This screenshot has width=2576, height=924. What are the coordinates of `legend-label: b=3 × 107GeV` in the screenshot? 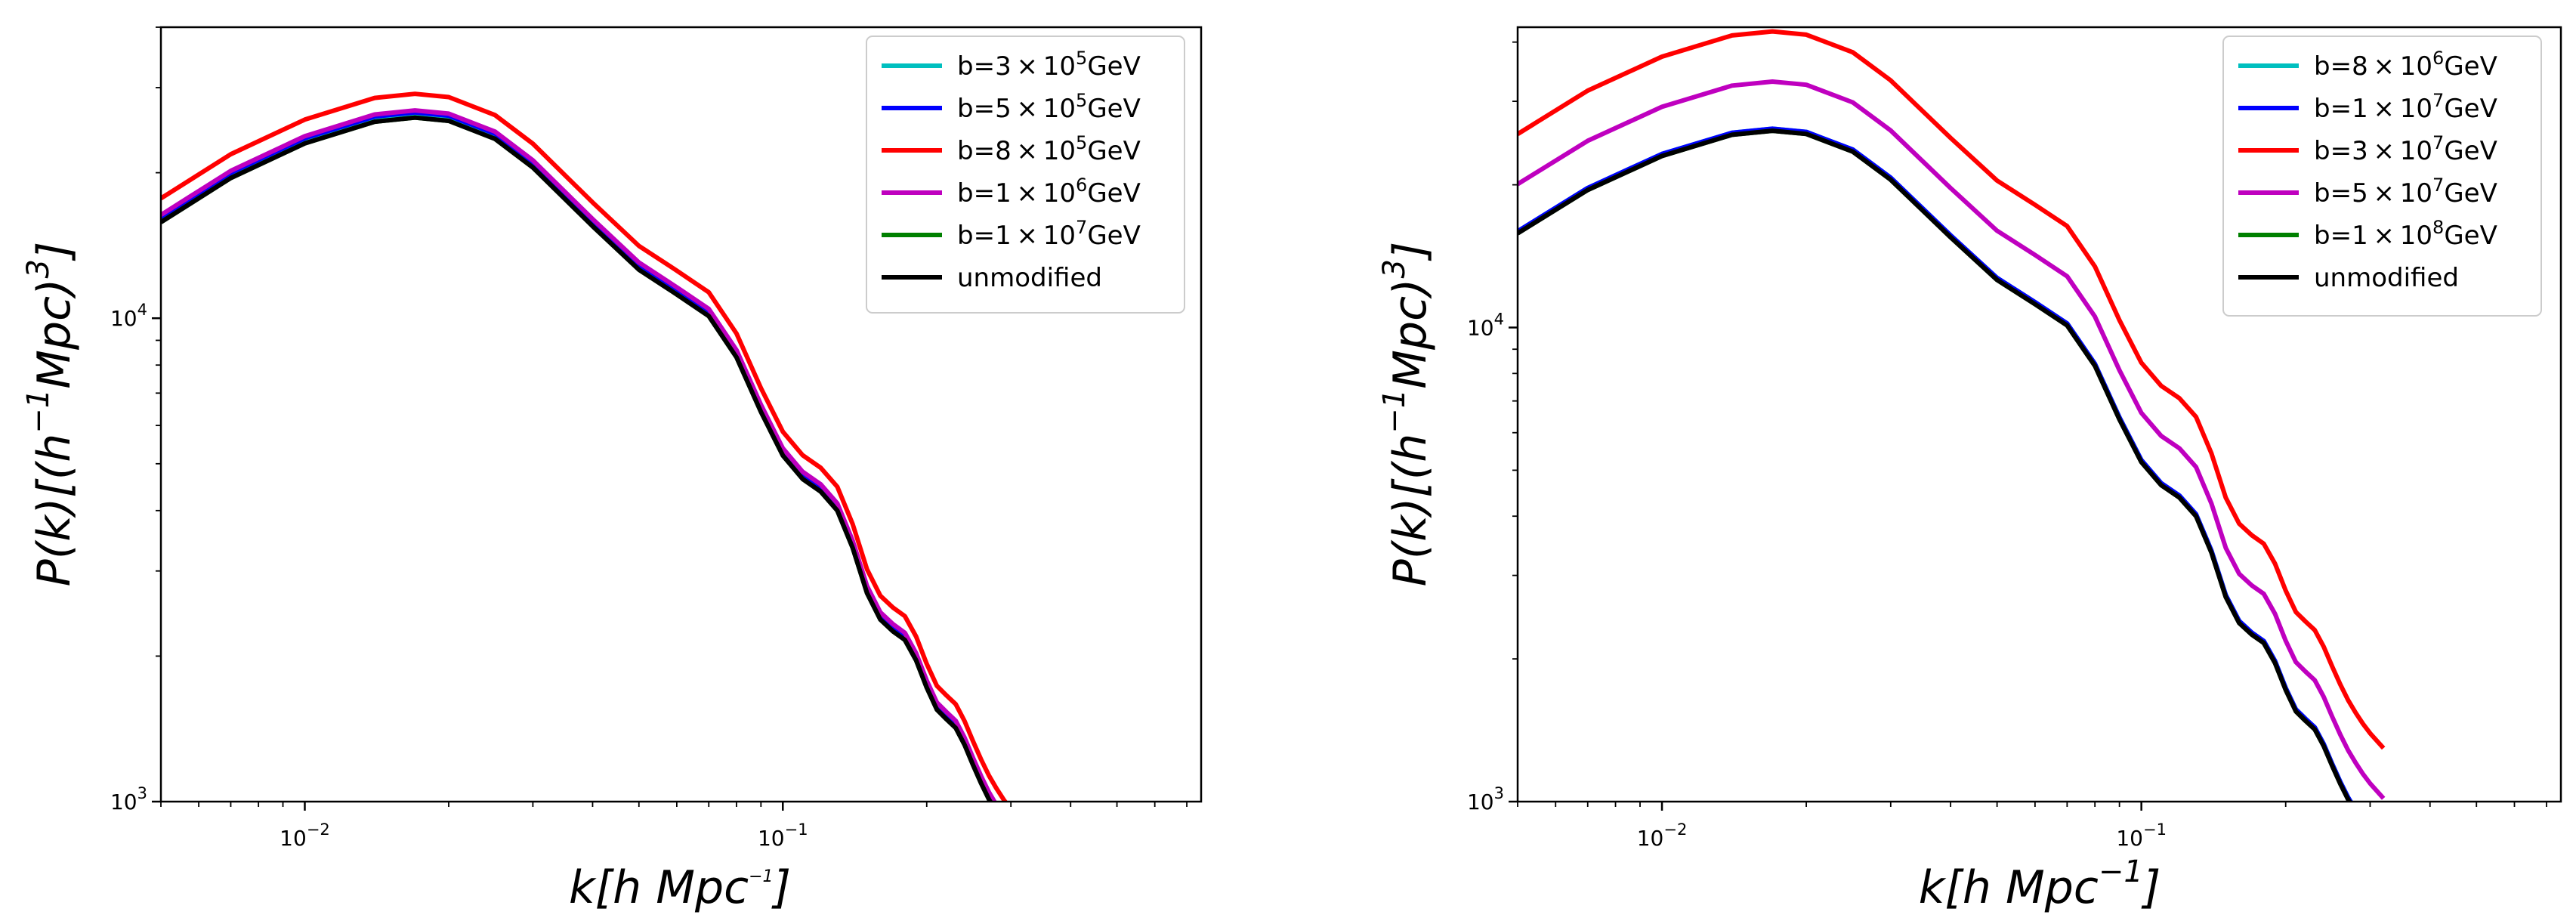 It's located at (2405, 149).